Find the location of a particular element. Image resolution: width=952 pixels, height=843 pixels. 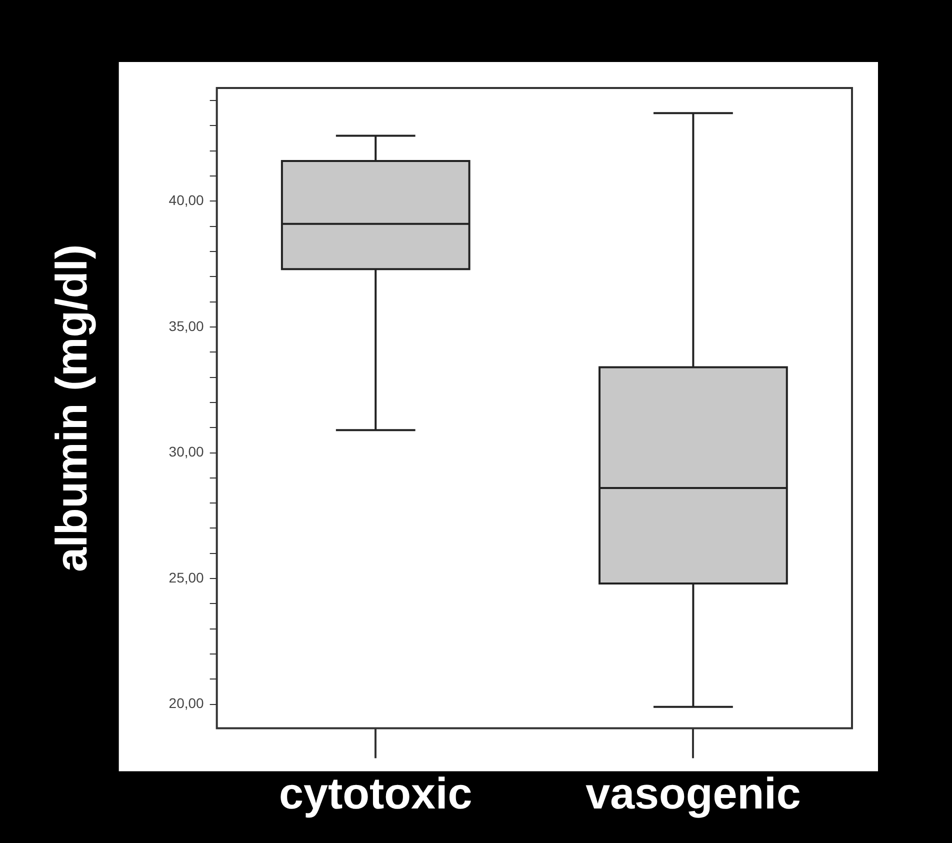

y-tick-label: 25,00 is located at coordinates (186, 577).